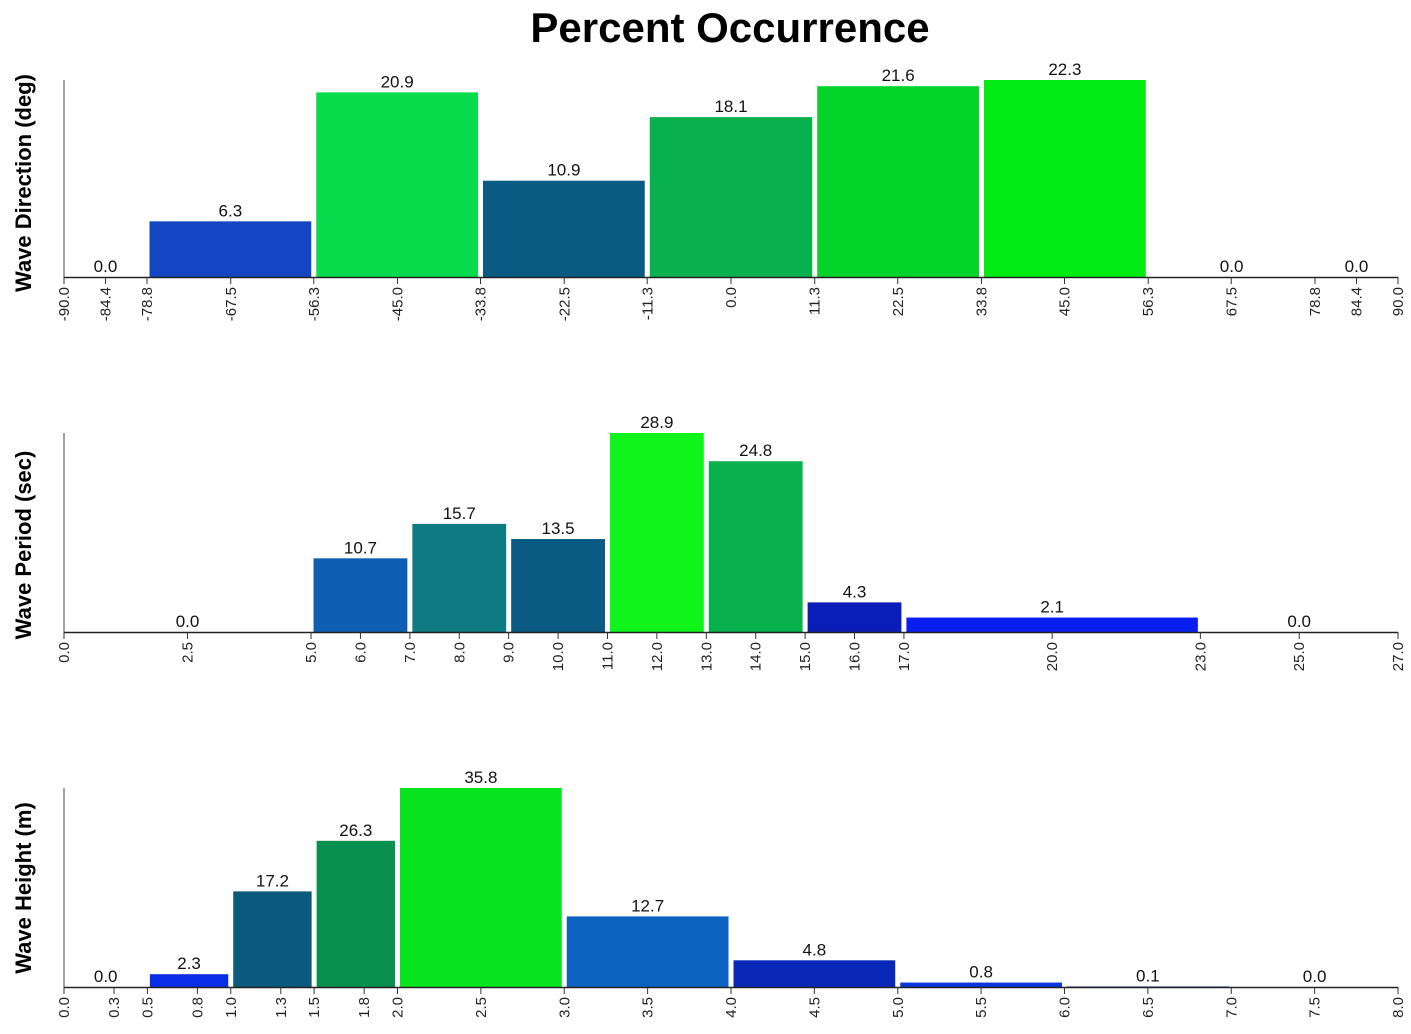 This screenshot has height=1034, width=1411. Describe the element at coordinates (1231, 301) in the screenshot. I see `x-tick-label: 67.5` at that location.